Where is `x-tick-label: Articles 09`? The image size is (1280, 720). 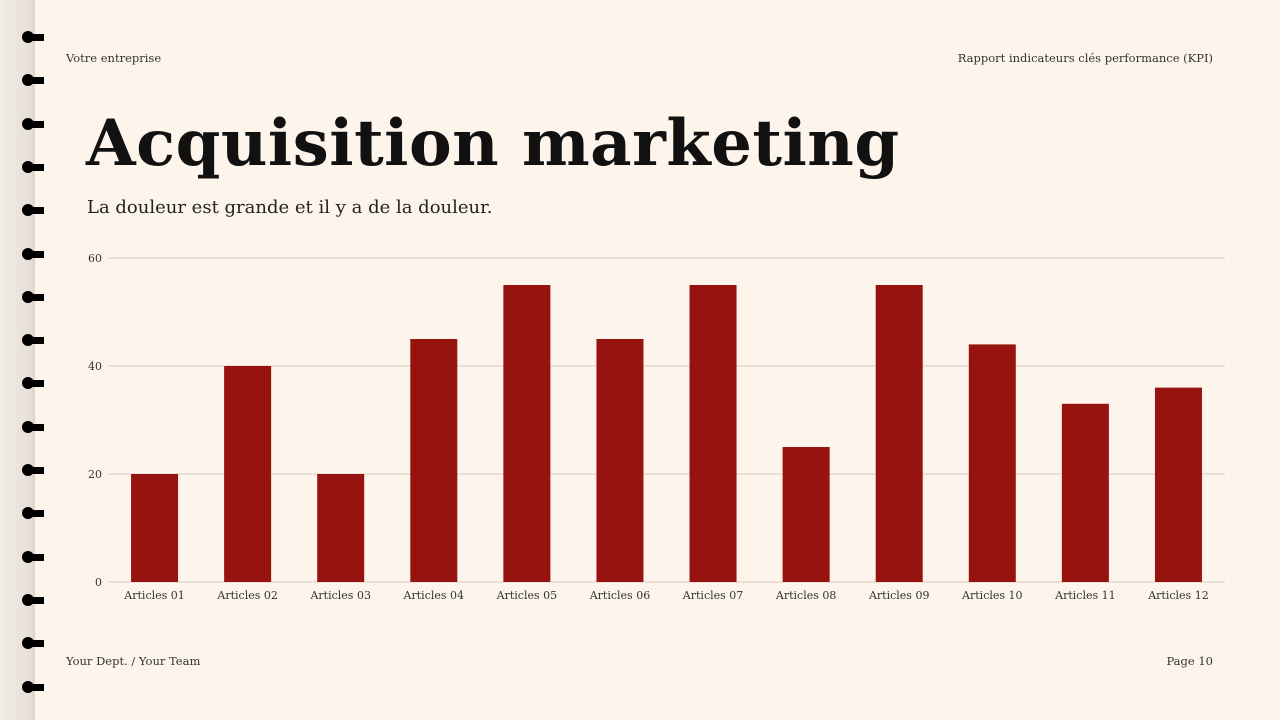 x-tick-label: Articles 09 is located at coordinates (898, 595).